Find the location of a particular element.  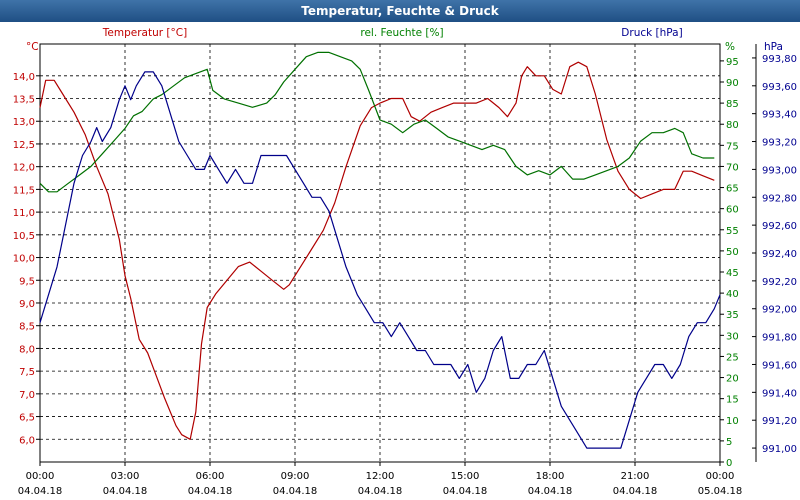

tick-label-humidity: 10 is located at coordinates (732, 421).